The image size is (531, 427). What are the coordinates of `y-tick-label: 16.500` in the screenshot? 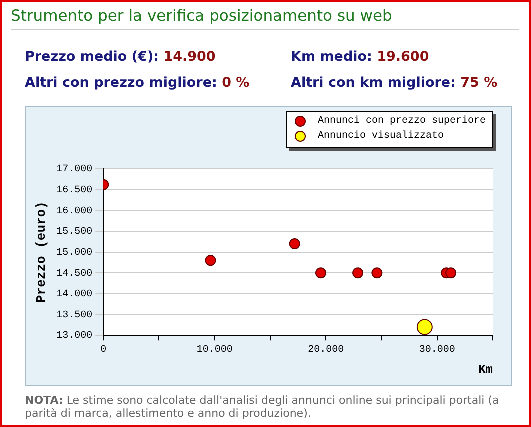 It's located at (74, 190).